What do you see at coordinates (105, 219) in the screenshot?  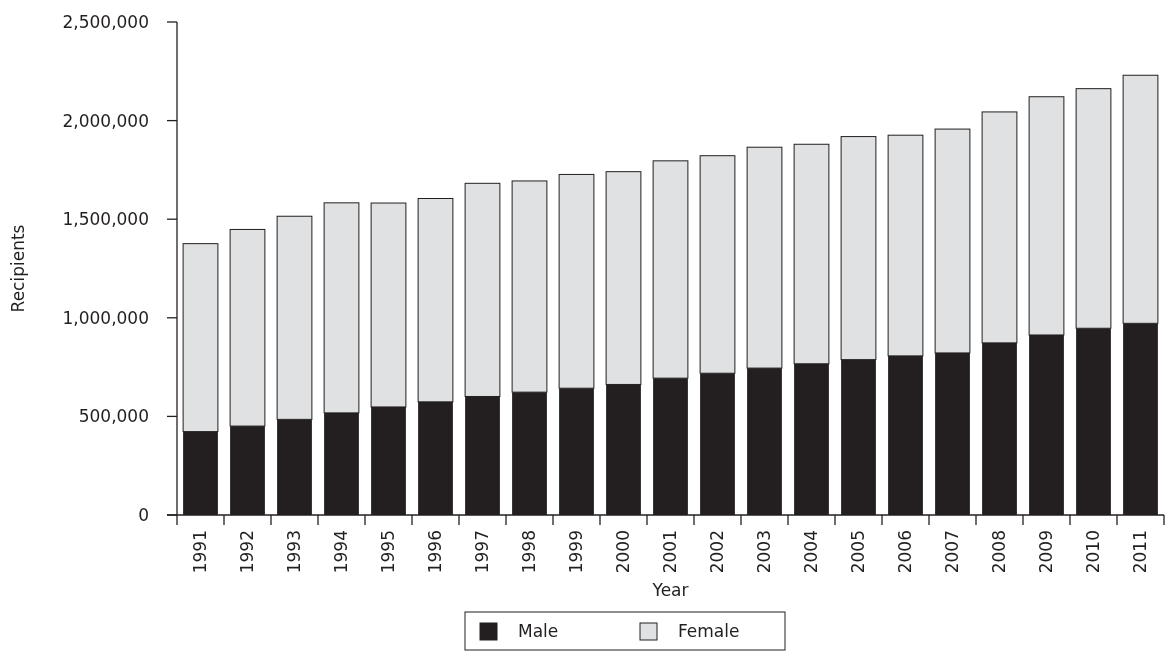 I see `y-tick-label: 1,500,000` at bounding box center [105, 219].